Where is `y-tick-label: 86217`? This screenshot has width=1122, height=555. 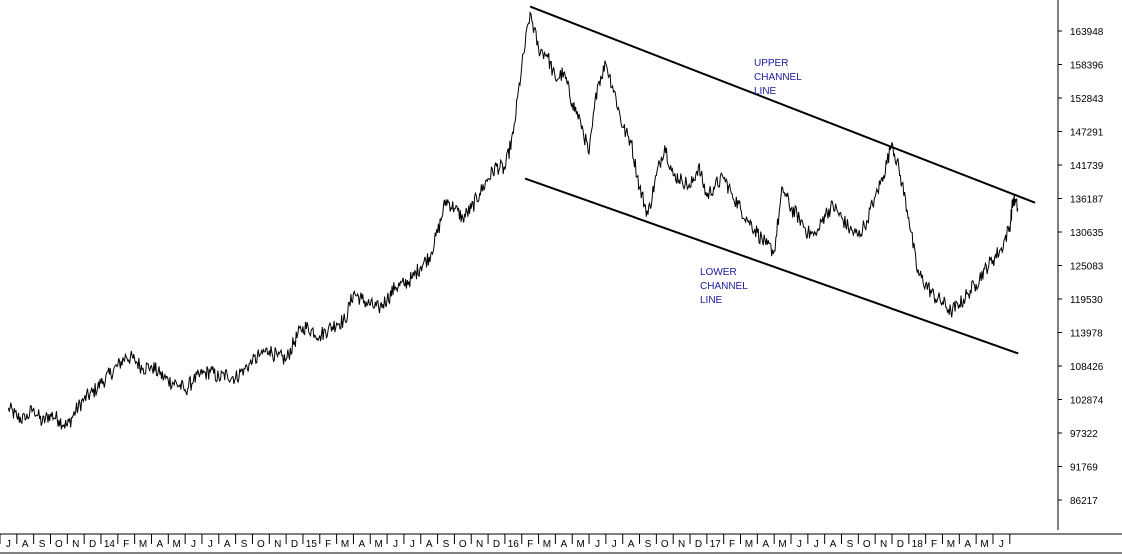 y-tick-label: 86217 is located at coordinates (1084, 501).